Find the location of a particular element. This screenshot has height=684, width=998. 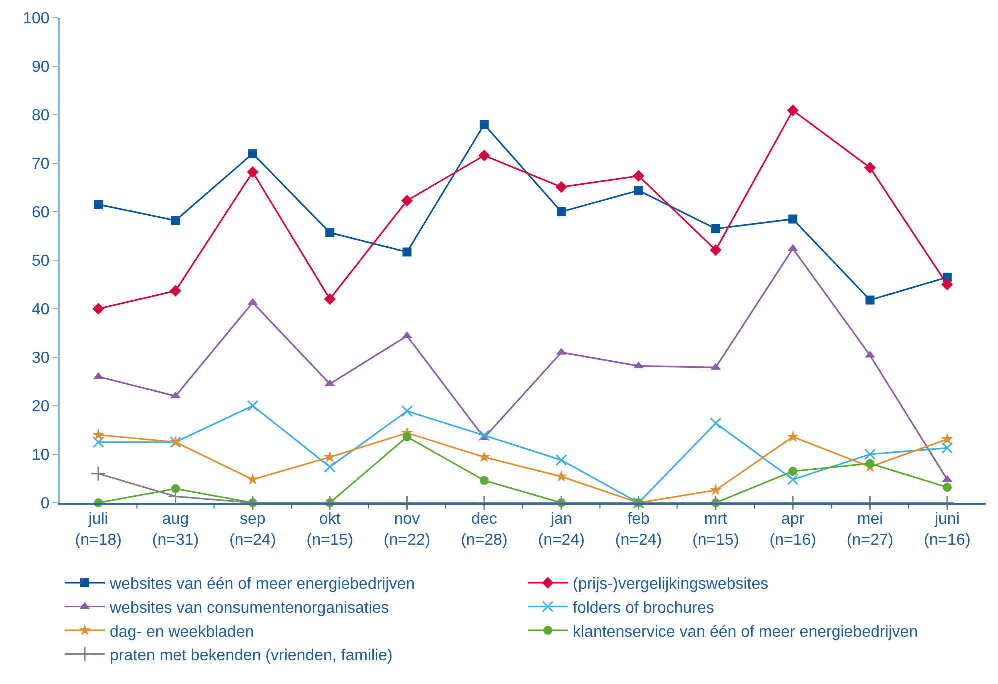

x-tick-label: jan (n=24) is located at coordinates (561, 529).